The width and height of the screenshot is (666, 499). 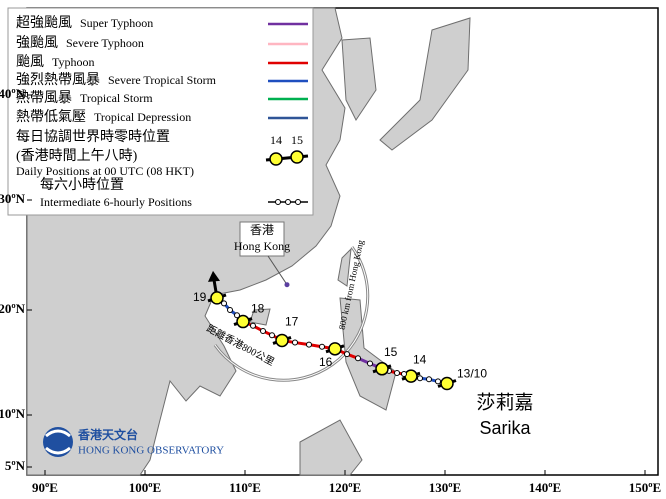 What do you see at coordinates (45, 487) in the screenshot?
I see `lon-tick-label: 90ºE` at bounding box center [45, 487].